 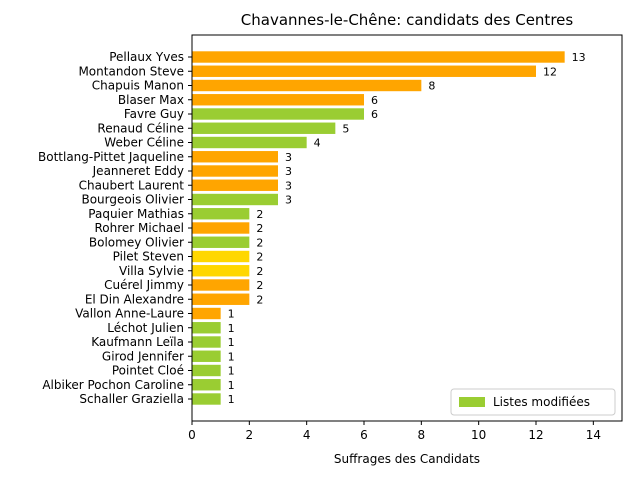 I want to click on y-tick-label: Rohrer Michael, so click(x=139, y=228).